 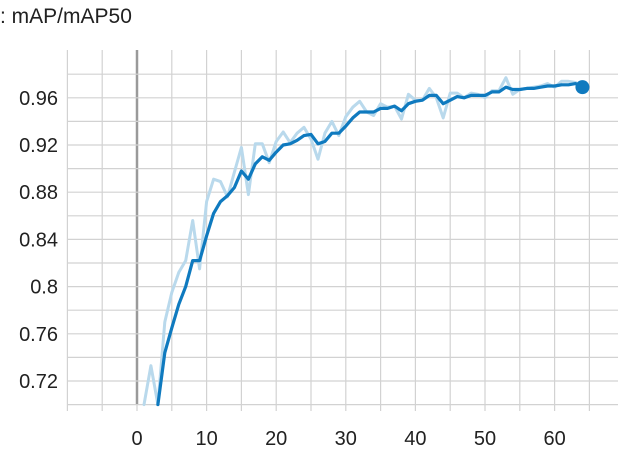 I want to click on chart-title: : mAP/mAP50, so click(x=66, y=16).